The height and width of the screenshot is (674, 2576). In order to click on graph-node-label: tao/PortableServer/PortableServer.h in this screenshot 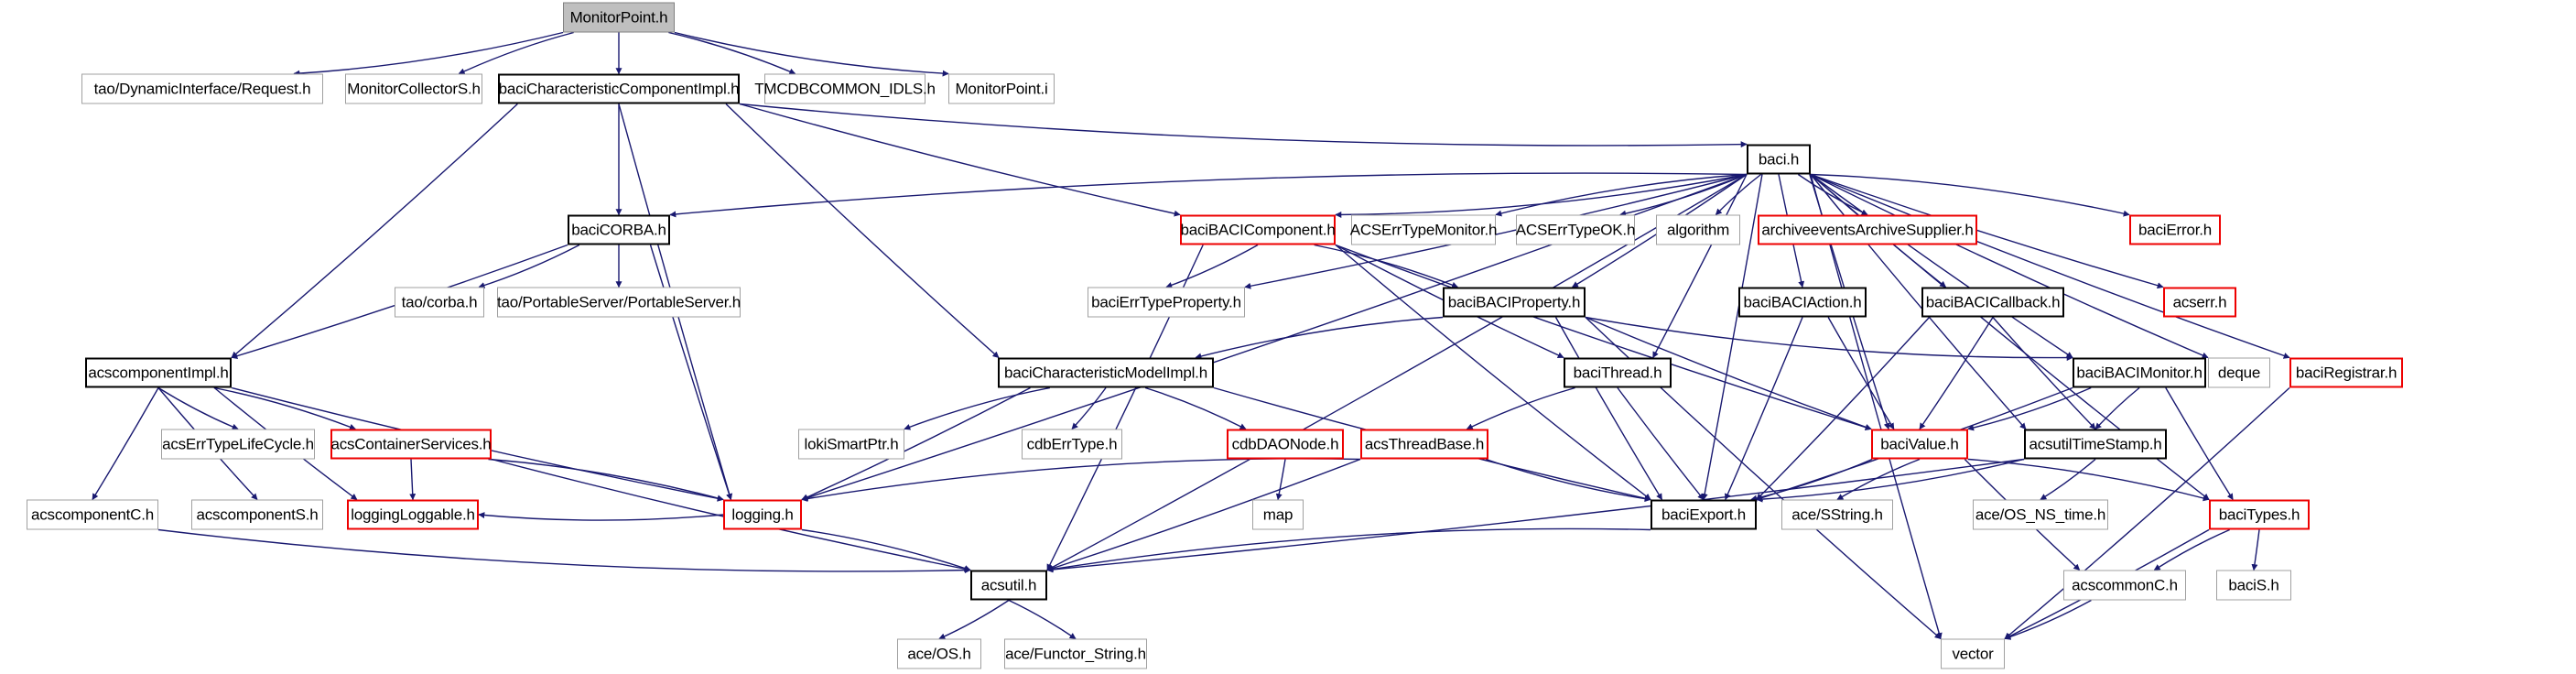, I will do `click(619, 302)`.